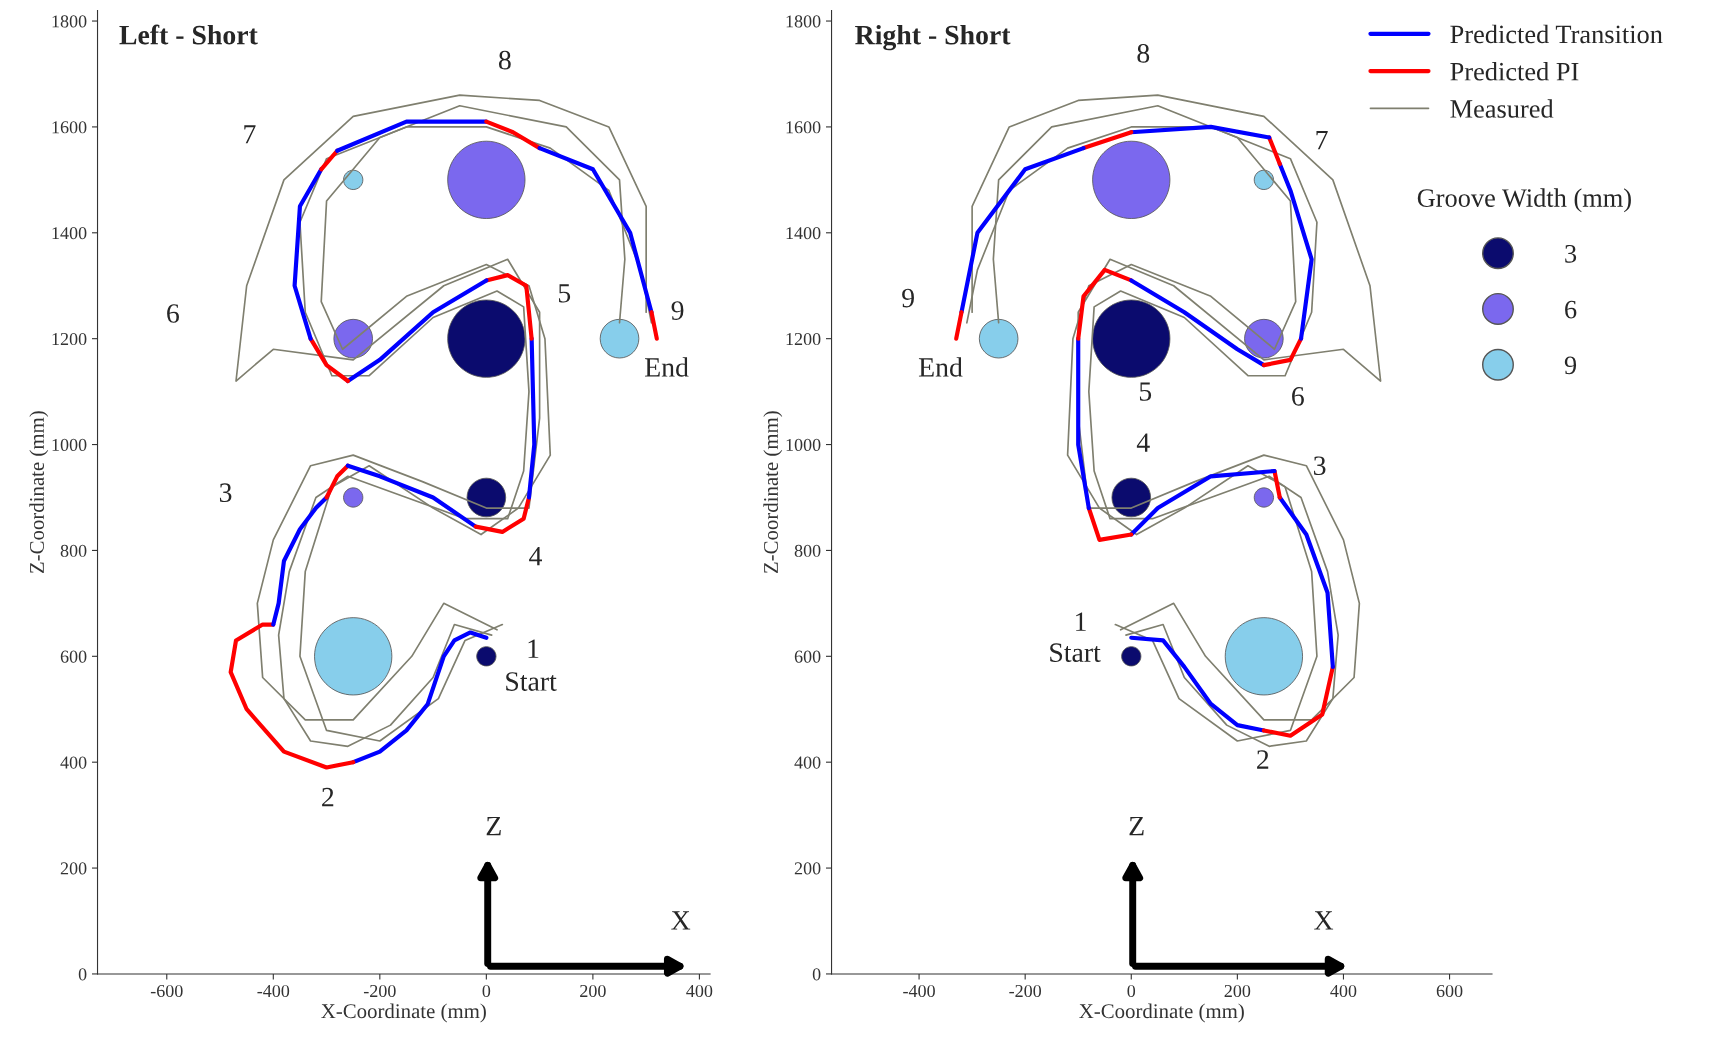 The image size is (1711, 1045). I want to click on x-tick-label: -600, so click(166, 991).